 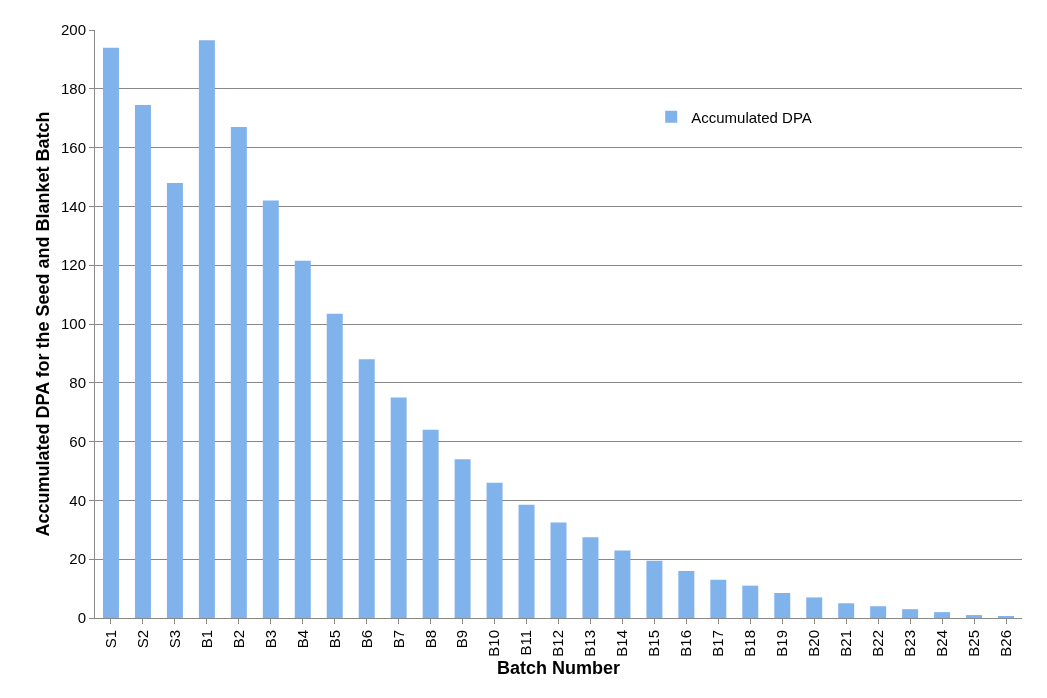 What do you see at coordinates (142, 639) in the screenshot?
I see `x-tick-label: S2` at bounding box center [142, 639].